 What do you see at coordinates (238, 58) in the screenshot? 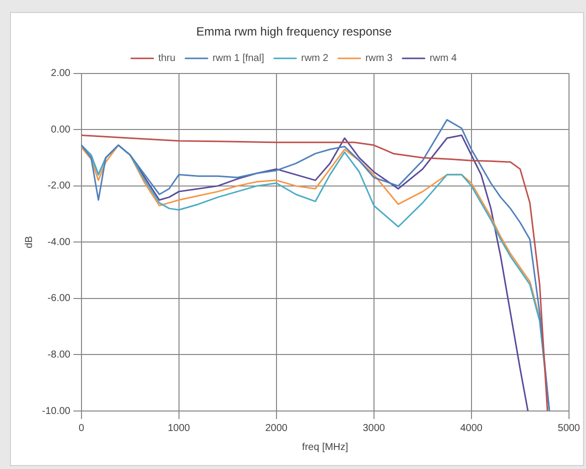
I see `legend-label: rwm 1 [fnal]` at bounding box center [238, 58].